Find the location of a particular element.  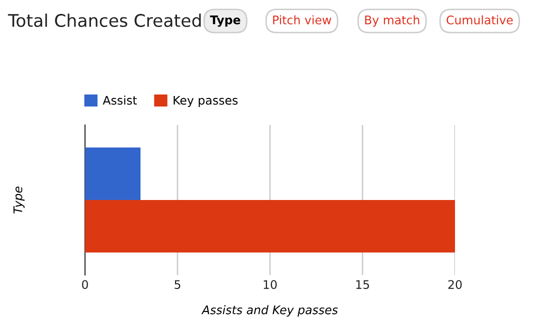

text: Pitch view is located at coordinates (302, 19).